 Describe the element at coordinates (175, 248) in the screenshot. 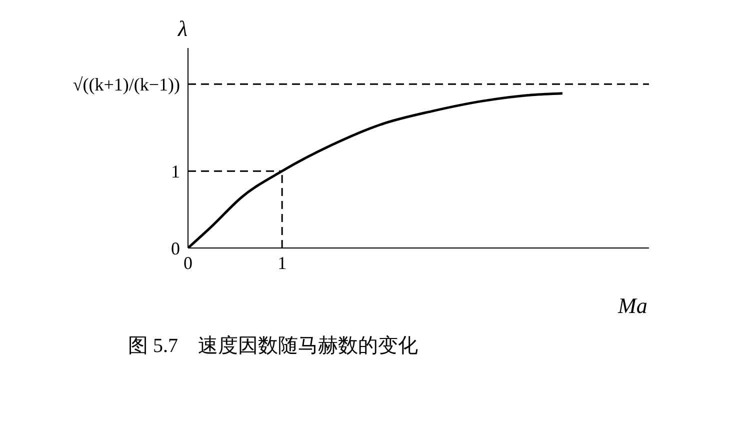

I see `y-tick-label: 0` at that location.